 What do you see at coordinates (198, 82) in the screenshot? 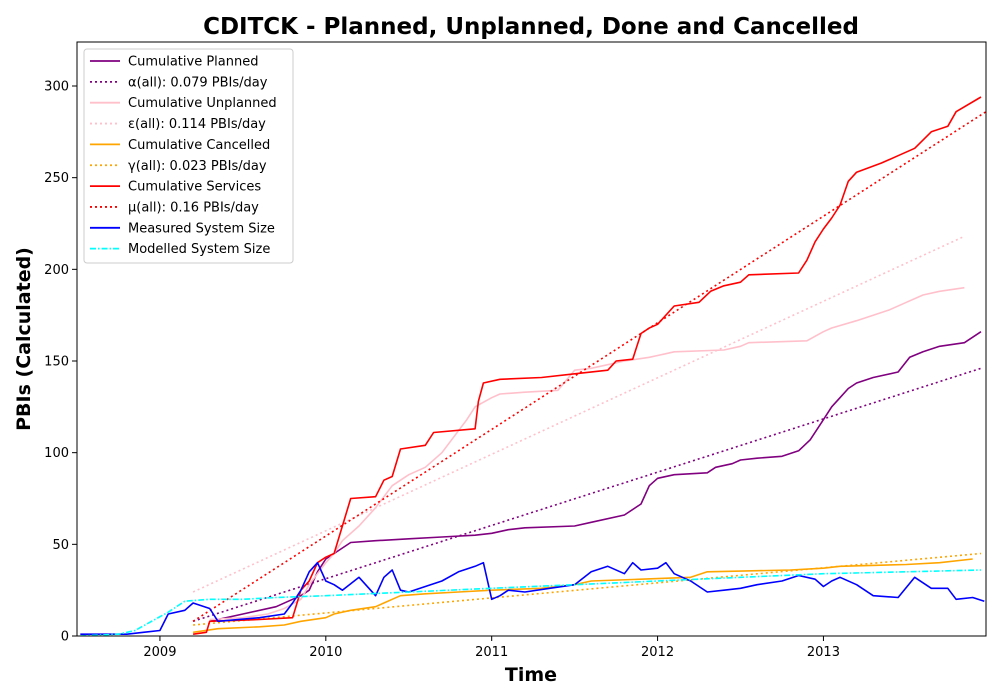
I see `legend-label-2: α(all): 0.079 PBIs/day` at bounding box center [198, 82].